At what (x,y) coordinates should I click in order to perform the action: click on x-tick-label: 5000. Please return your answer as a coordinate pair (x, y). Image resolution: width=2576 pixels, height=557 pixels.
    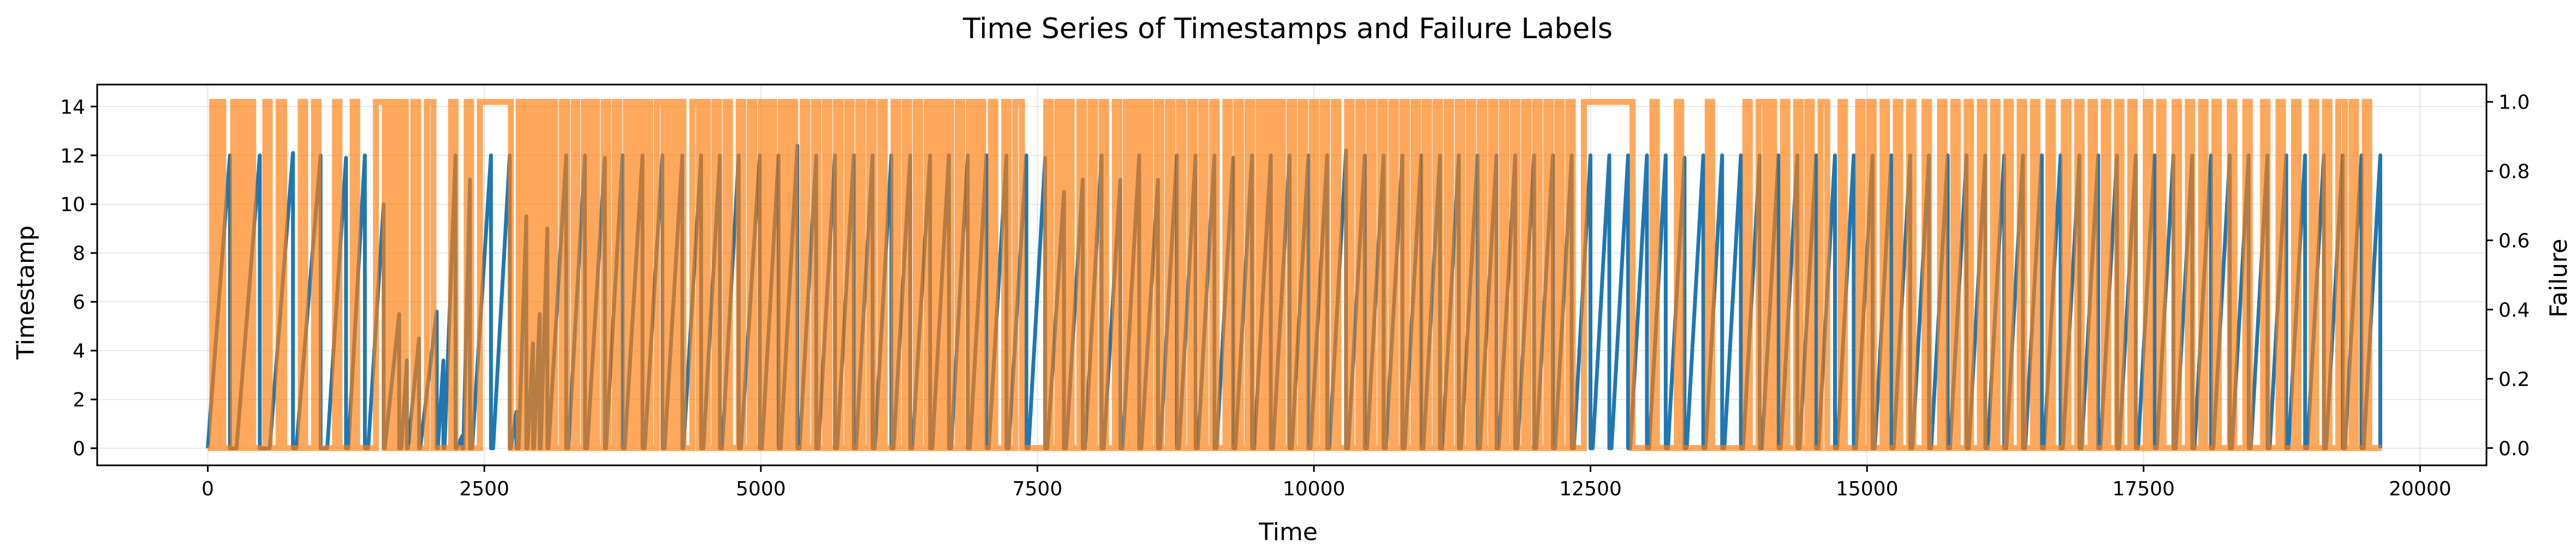
    Looking at the image, I should click on (761, 489).